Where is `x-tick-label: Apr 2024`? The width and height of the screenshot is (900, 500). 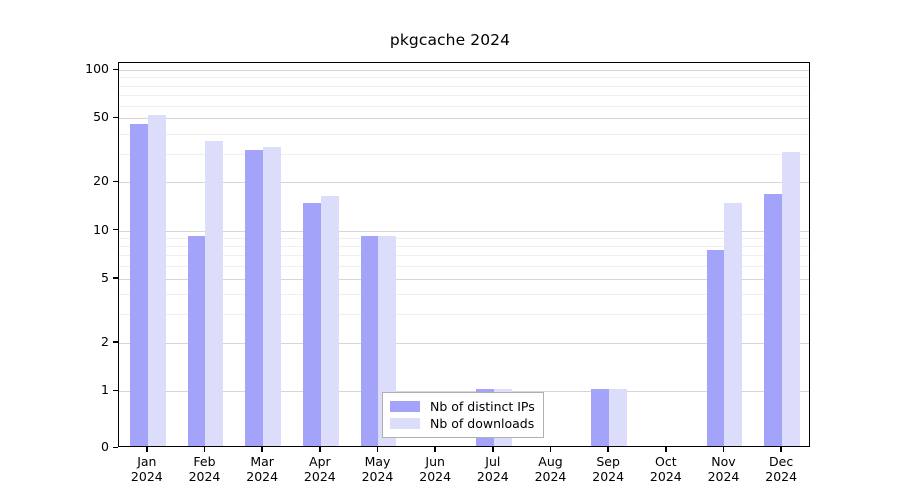 x-tick-label: Apr 2024 is located at coordinates (320, 469).